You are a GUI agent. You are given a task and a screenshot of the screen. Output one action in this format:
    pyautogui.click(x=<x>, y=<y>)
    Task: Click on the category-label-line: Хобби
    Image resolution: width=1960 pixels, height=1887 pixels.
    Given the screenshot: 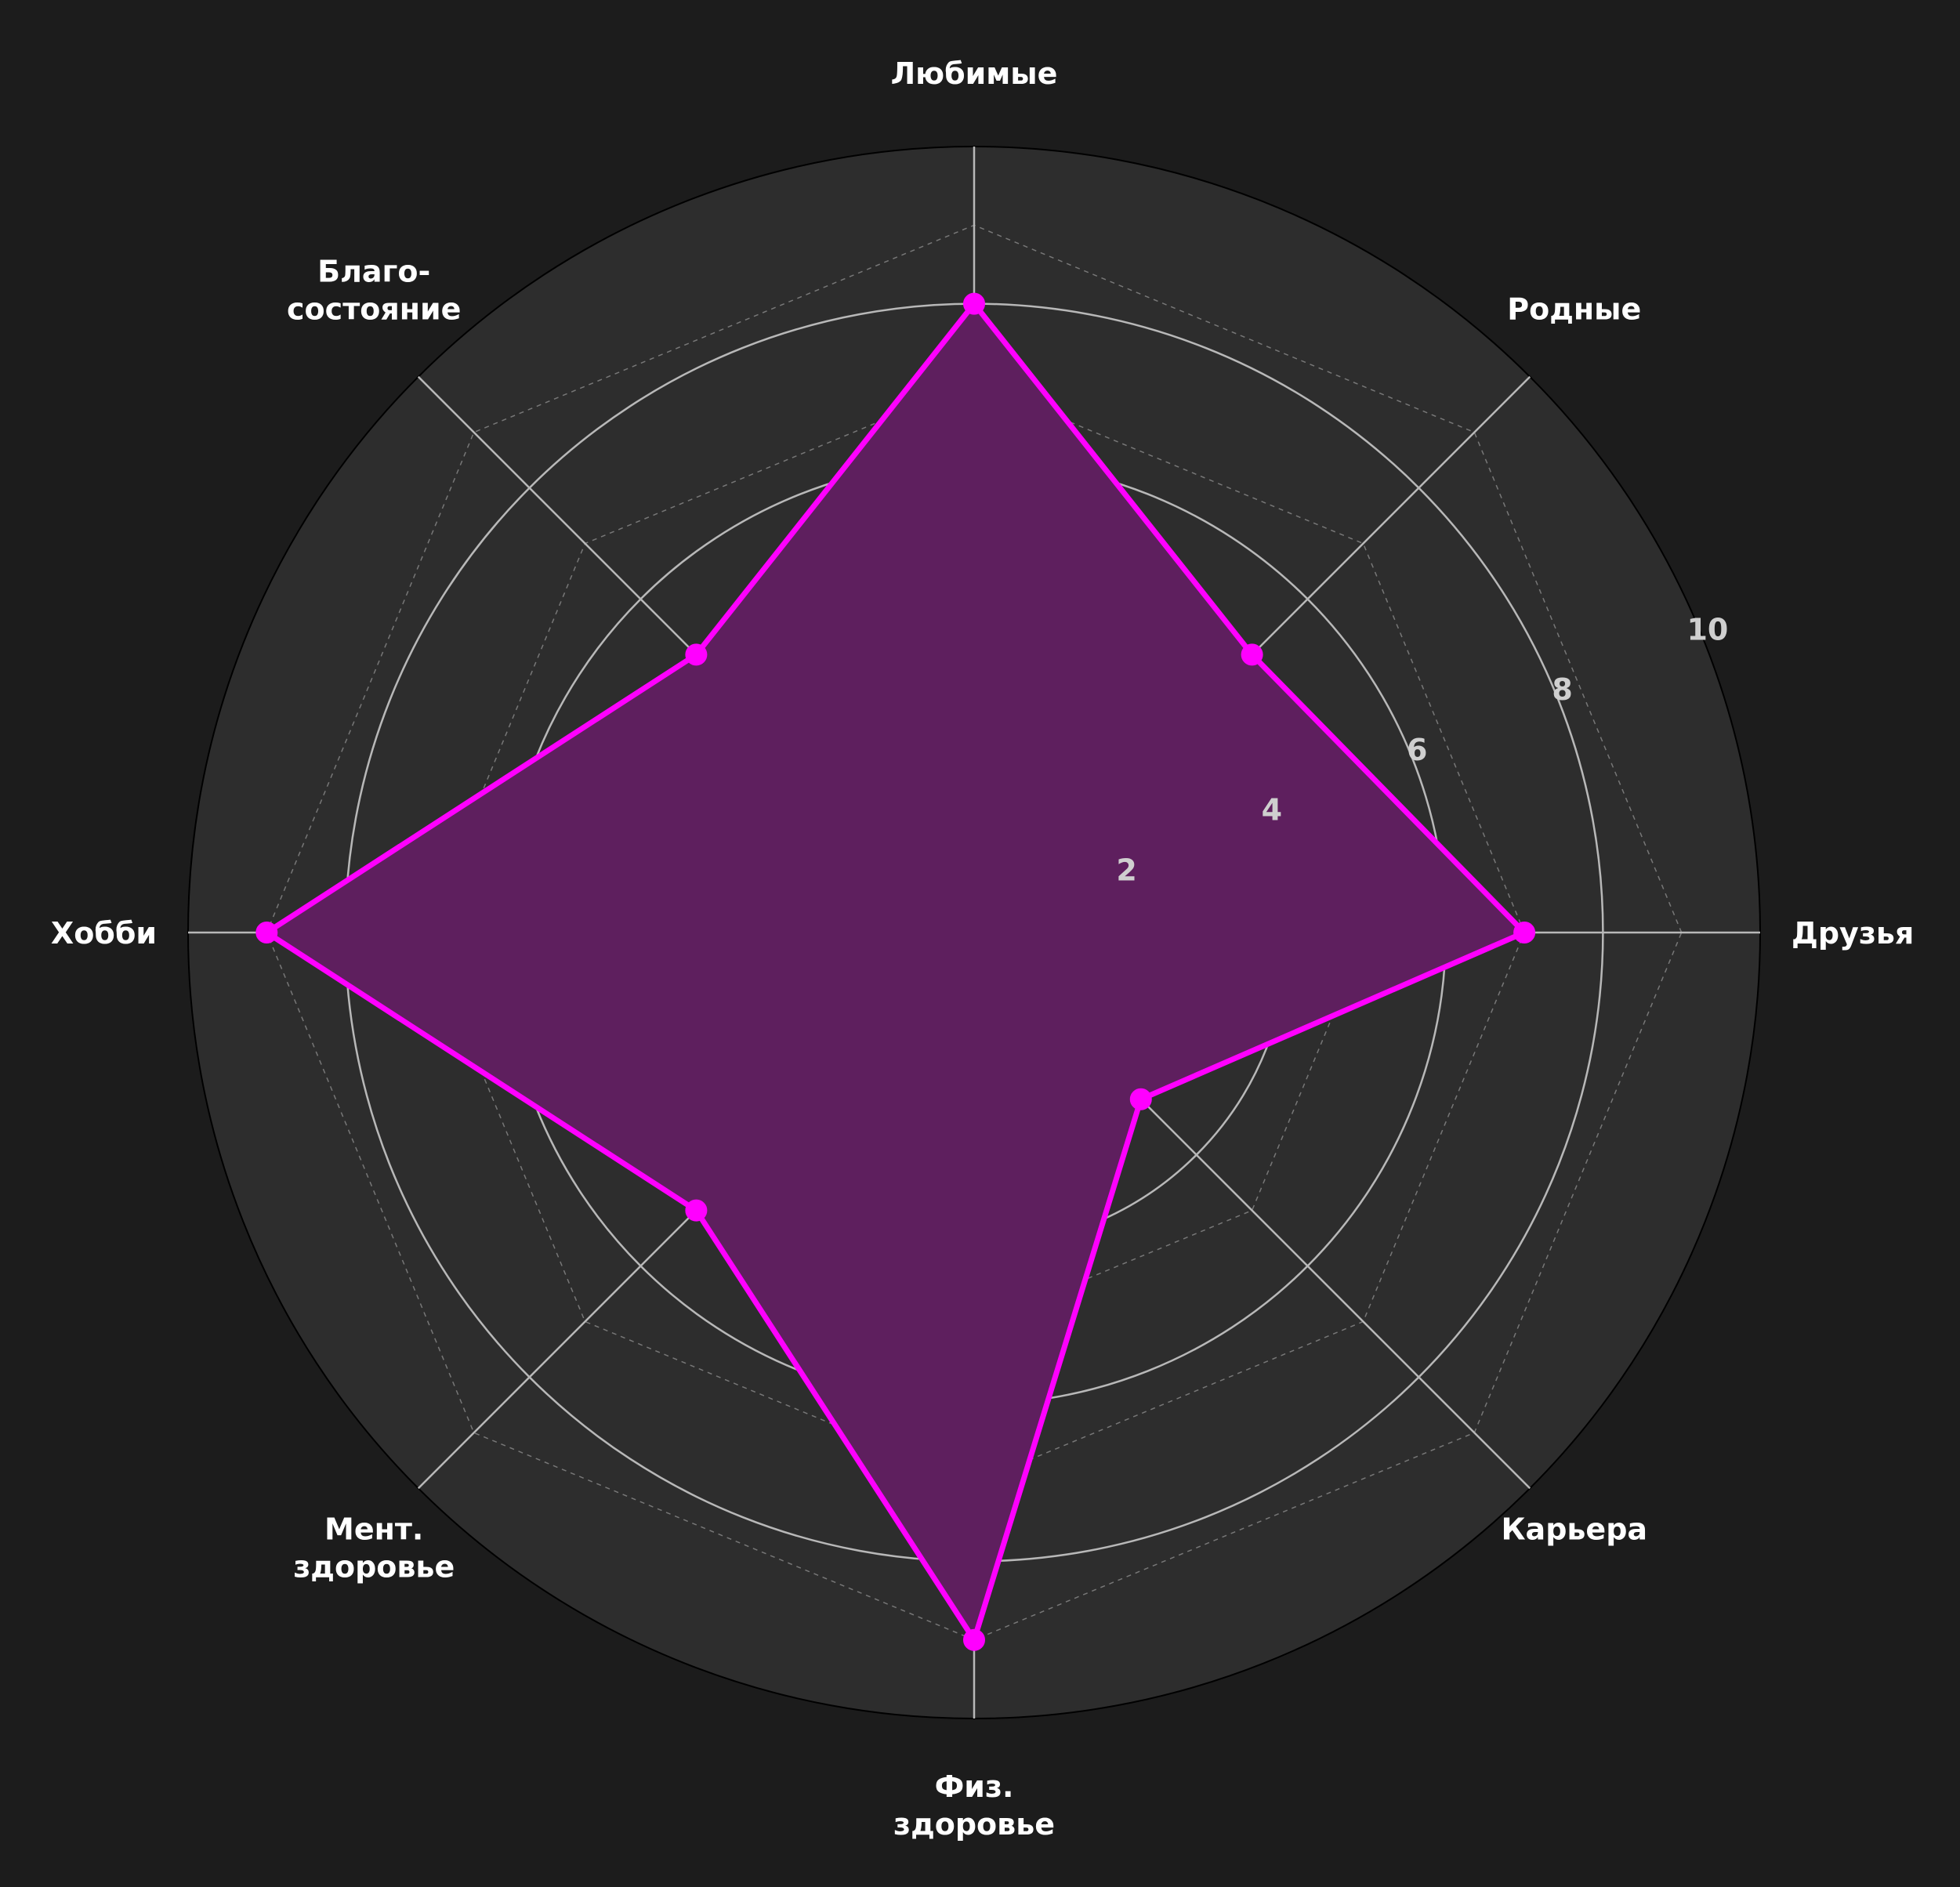 What is the action you would take?
    pyautogui.click(x=104, y=933)
    